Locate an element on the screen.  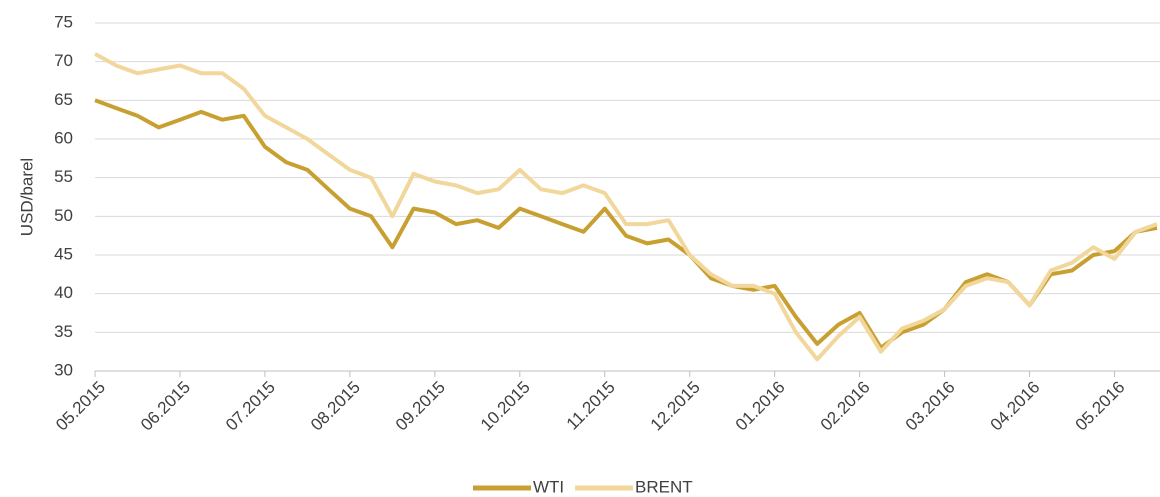
x-tick-label: 05.2015 is located at coordinates (80, 406).